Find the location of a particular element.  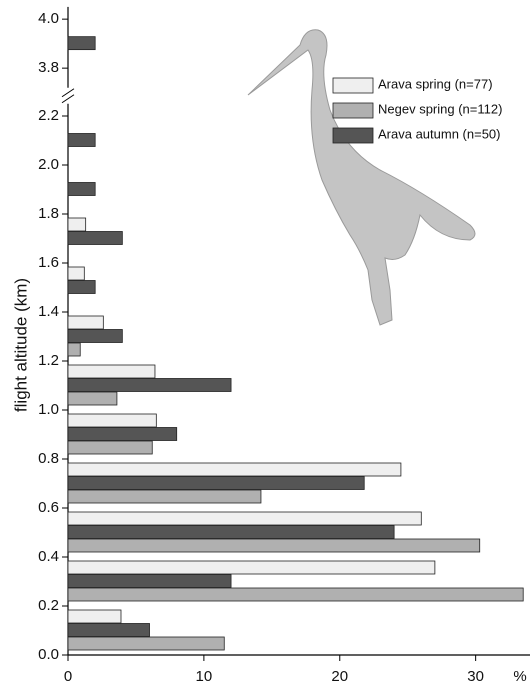

y-tick-label: 1.0 is located at coordinates (48, 409).